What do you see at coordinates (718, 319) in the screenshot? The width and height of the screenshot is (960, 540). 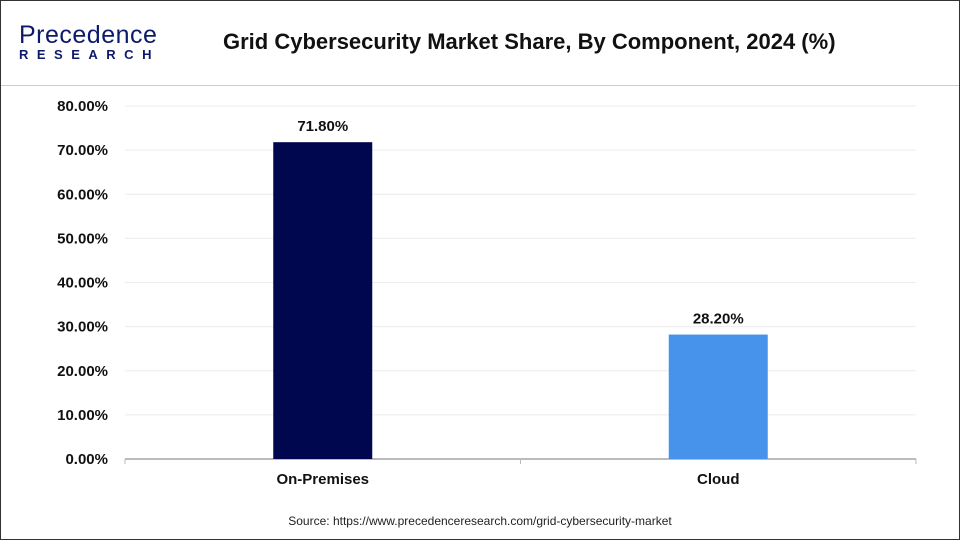 I see `data-label: 28.20%` at bounding box center [718, 319].